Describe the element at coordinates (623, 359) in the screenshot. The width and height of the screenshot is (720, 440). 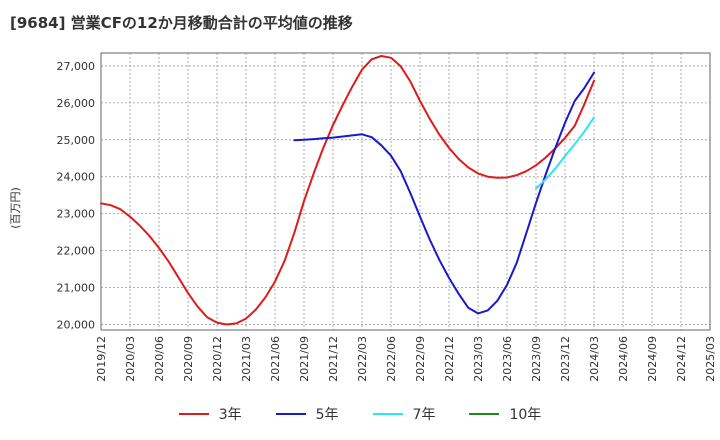
I see `x-tick-label: 2024/06` at that location.